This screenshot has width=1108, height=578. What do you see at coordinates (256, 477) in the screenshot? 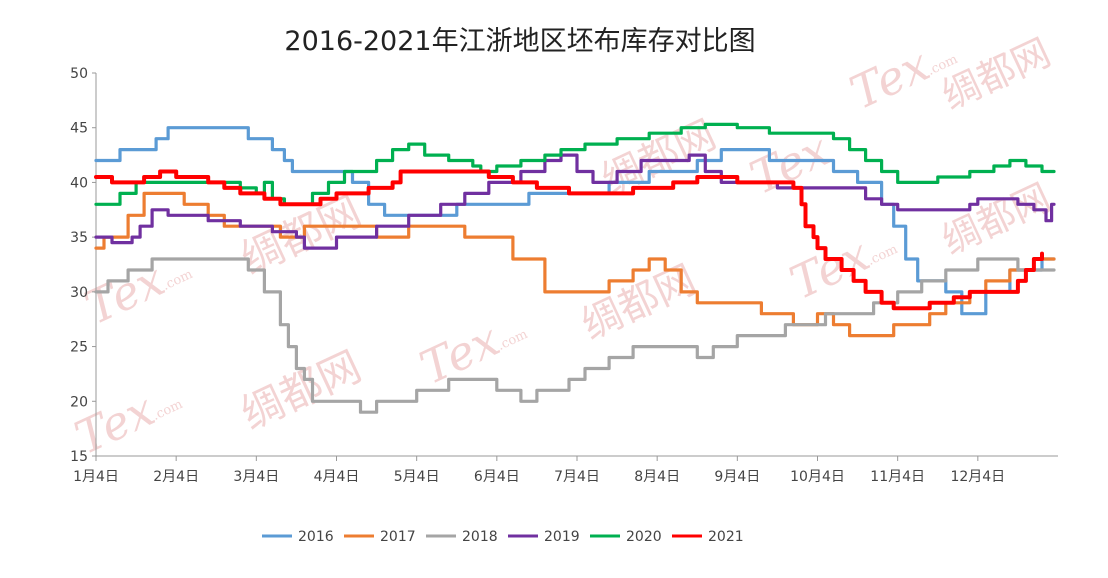
I see `x-tick-label: 3月4日` at bounding box center [256, 477].